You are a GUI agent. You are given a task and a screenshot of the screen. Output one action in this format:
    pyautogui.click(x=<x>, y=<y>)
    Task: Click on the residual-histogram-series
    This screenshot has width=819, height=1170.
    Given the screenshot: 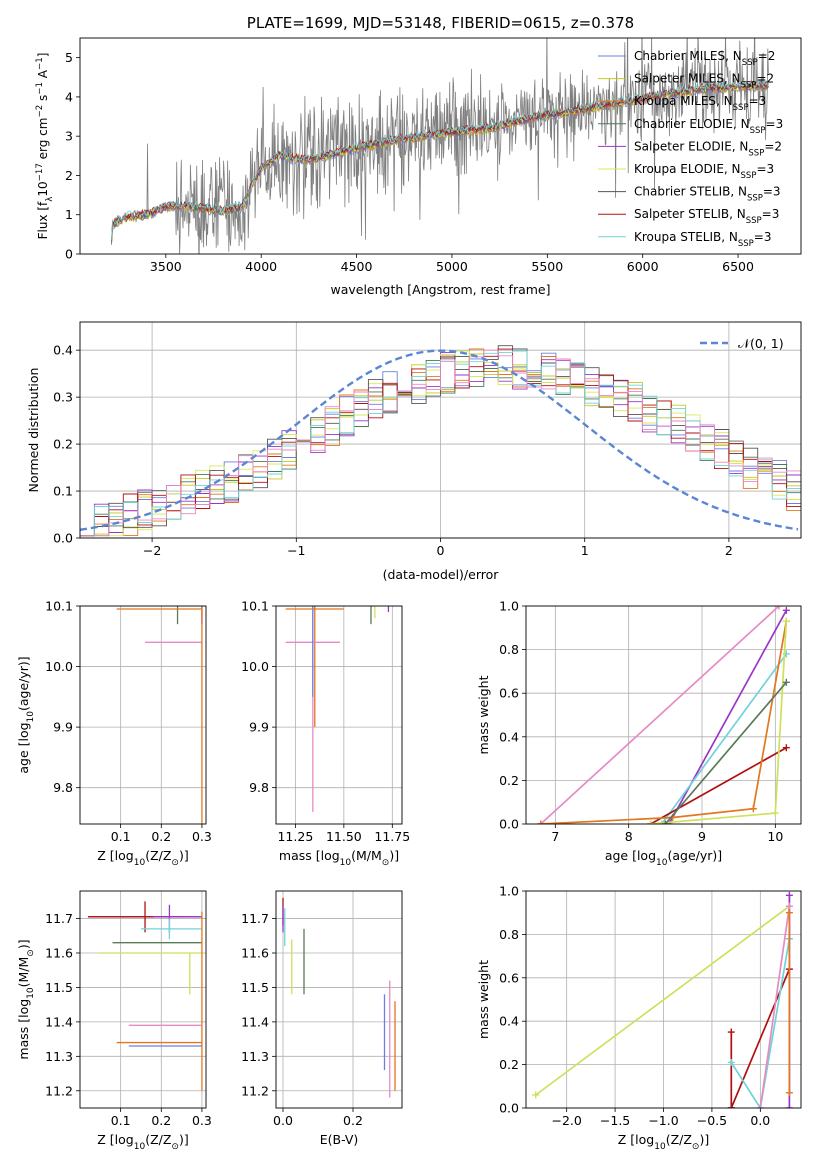 What is the action you would take?
    pyautogui.click(x=440, y=443)
    